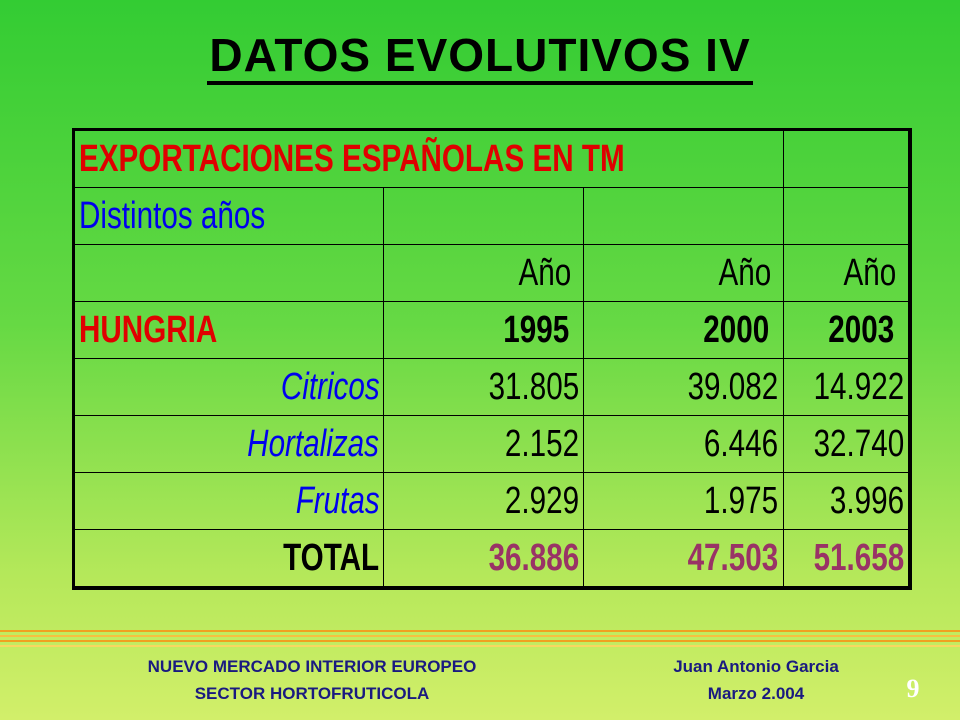 The width and height of the screenshot is (960, 720). What do you see at coordinates (337, 500) in the screenshot?
I see `row-label: Frutas` at bounding box center [337, 500].